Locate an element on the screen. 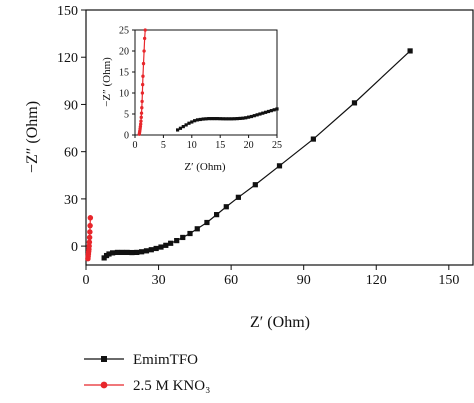 The image size is (474, 403). inset-x-tick-label-0: 0 is located at coordinates (135, 145).